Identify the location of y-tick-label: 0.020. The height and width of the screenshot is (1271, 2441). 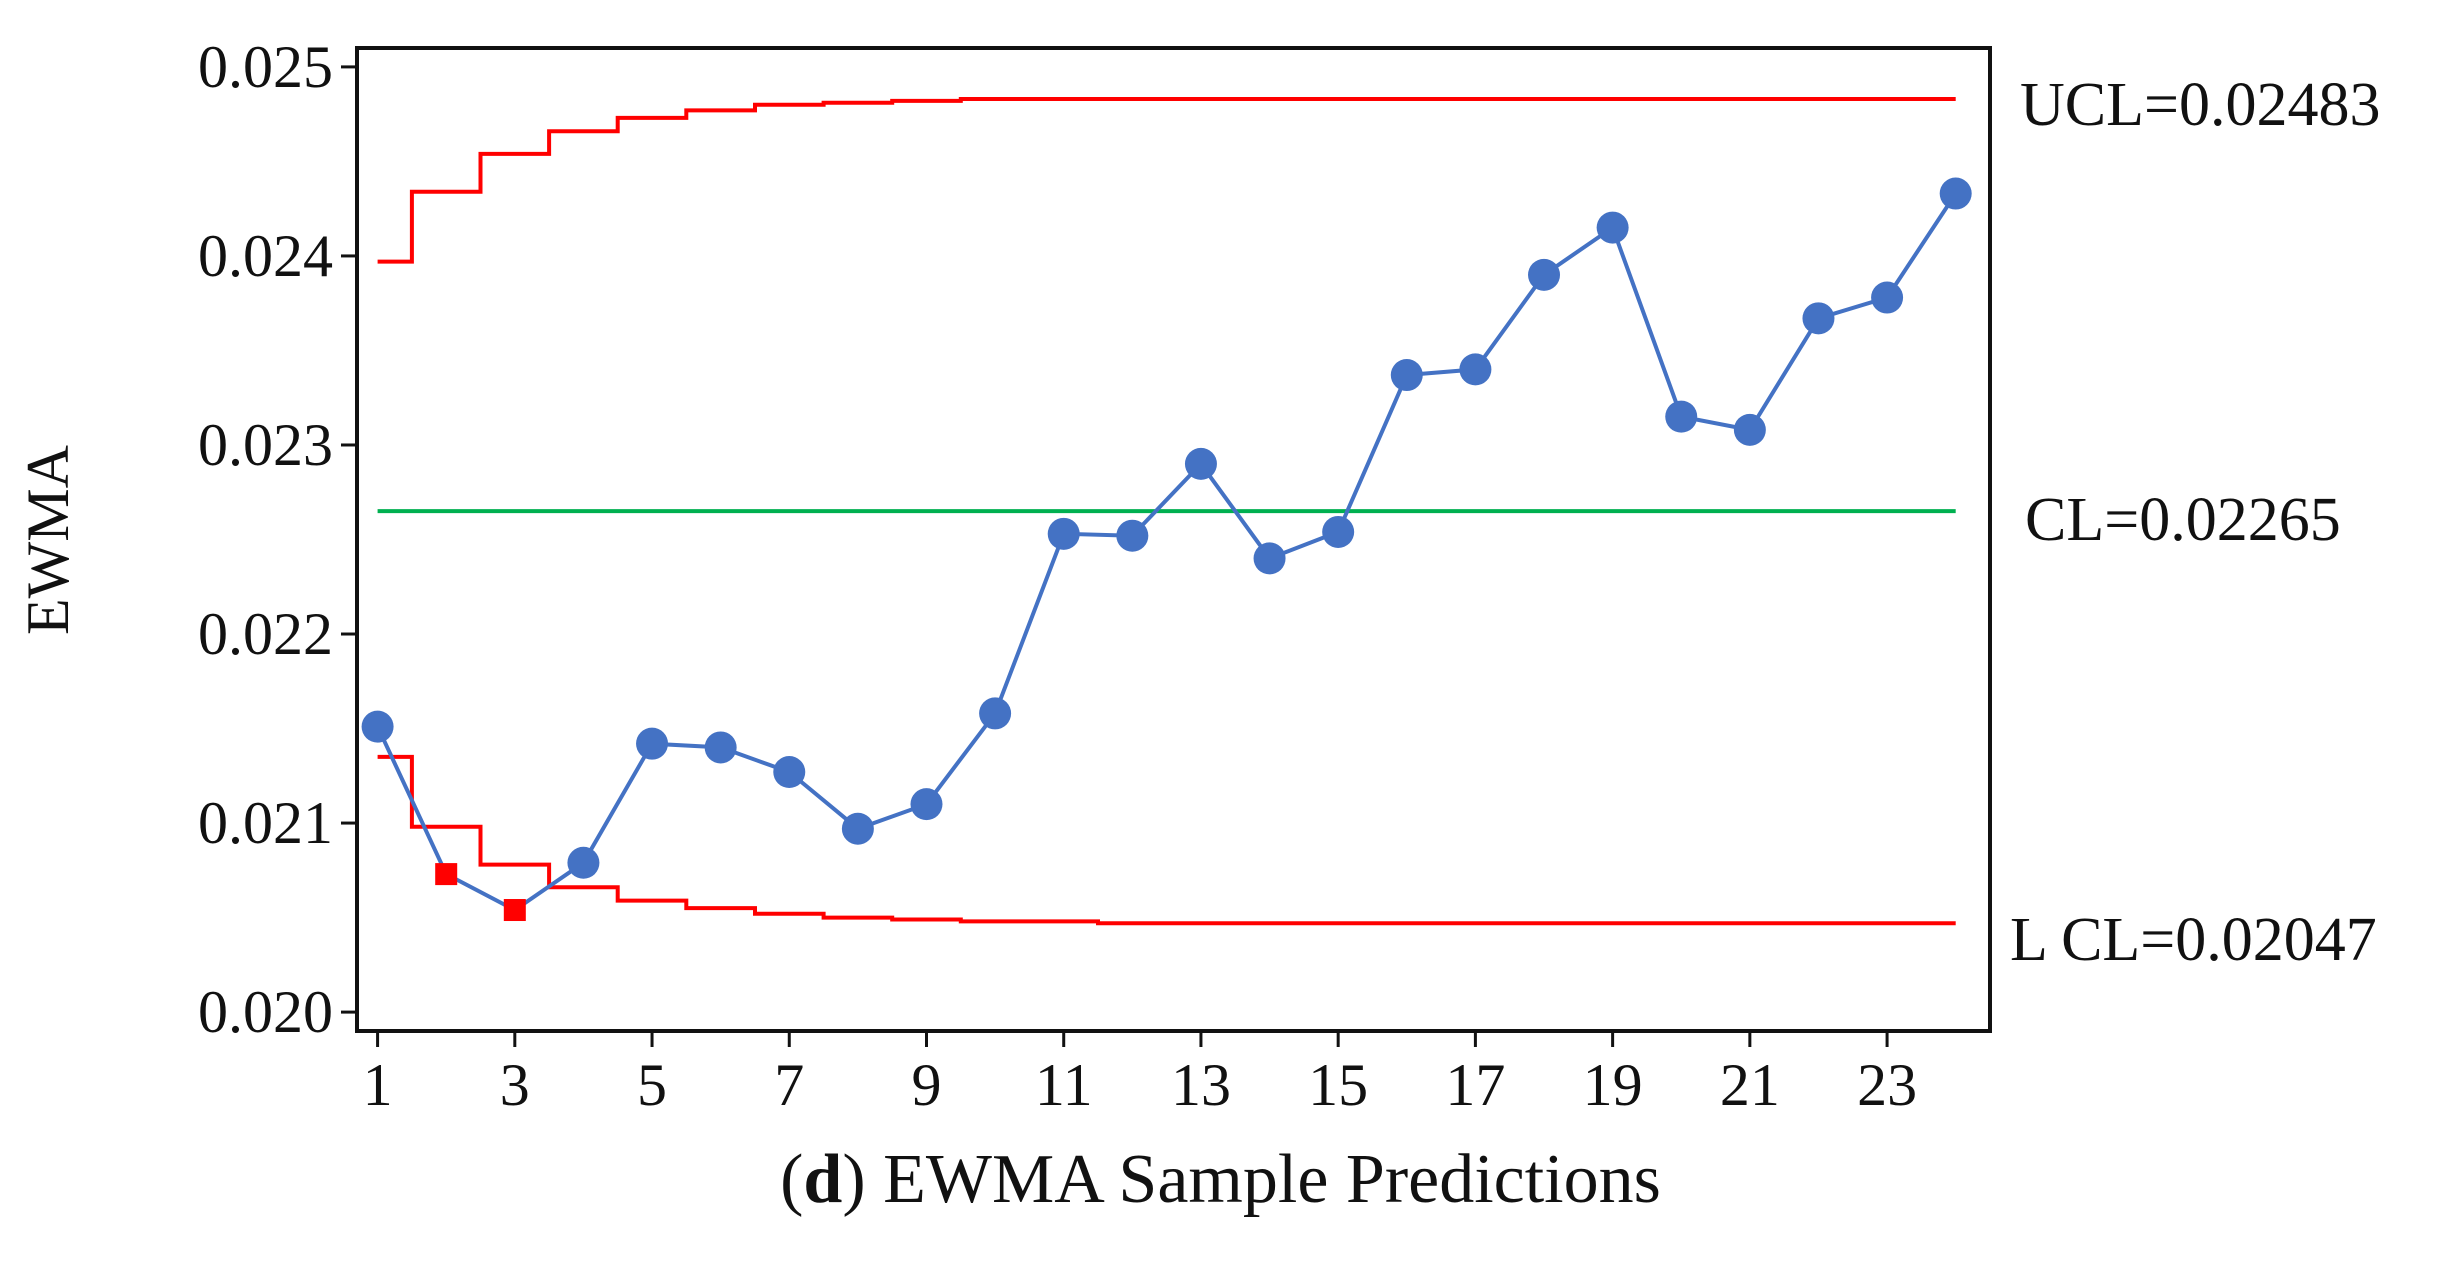
(265, 1012).